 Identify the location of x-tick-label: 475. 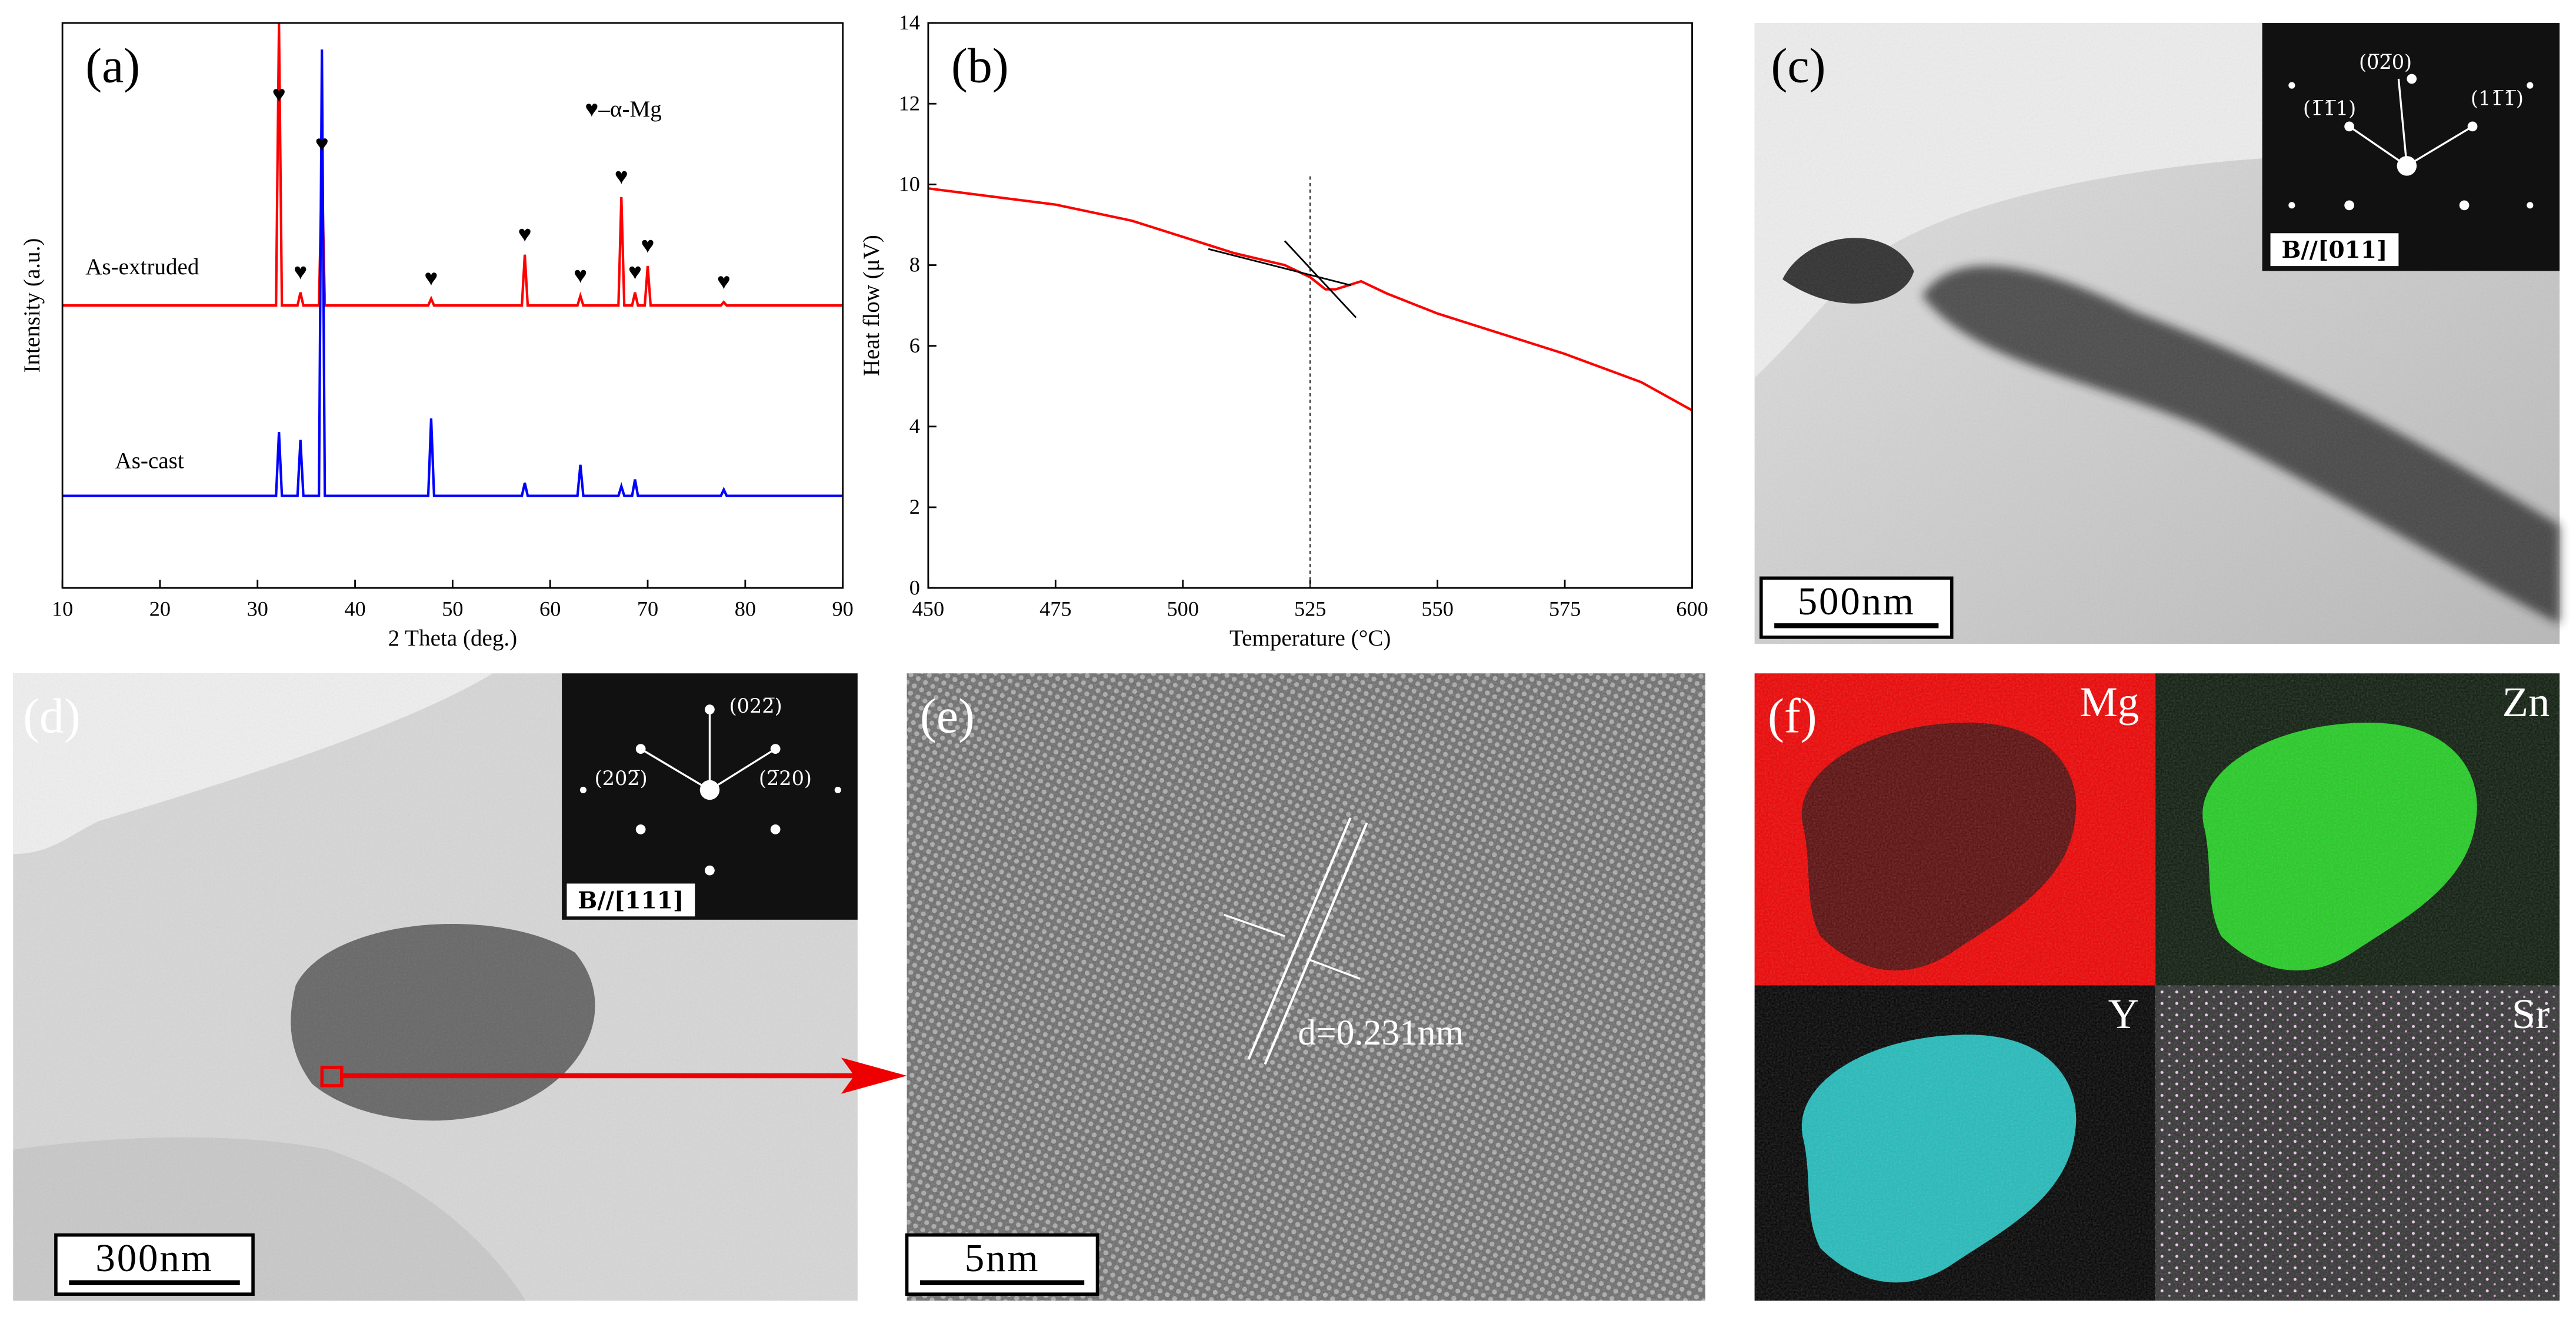
(1055, 609).